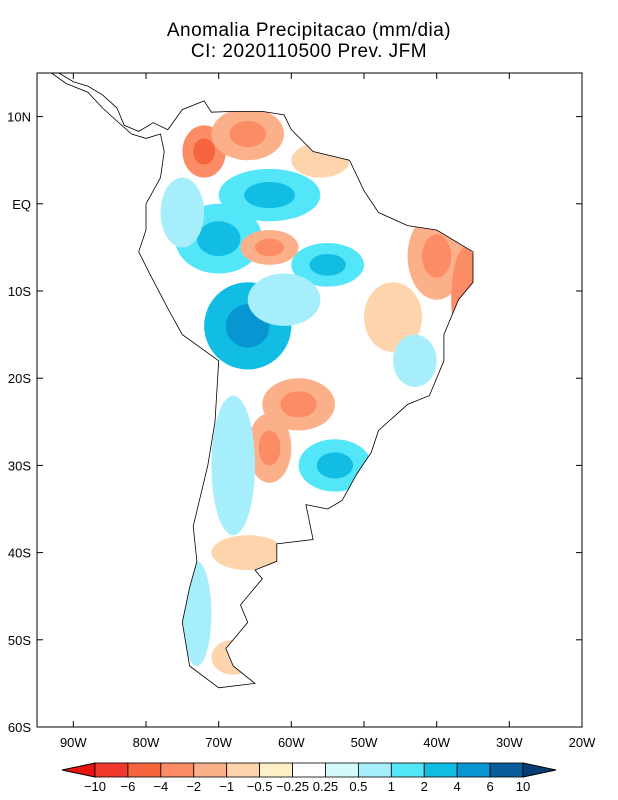  Describe the element at coordinates (146, 742) in the screenshot. I see `x-tick-label: 80W` at that location.